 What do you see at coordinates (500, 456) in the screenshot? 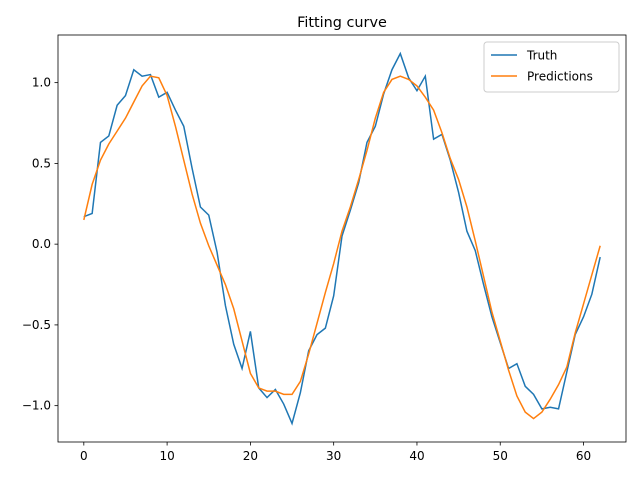
I see `x-tick-label: 50` at bounding box center [500, 456].